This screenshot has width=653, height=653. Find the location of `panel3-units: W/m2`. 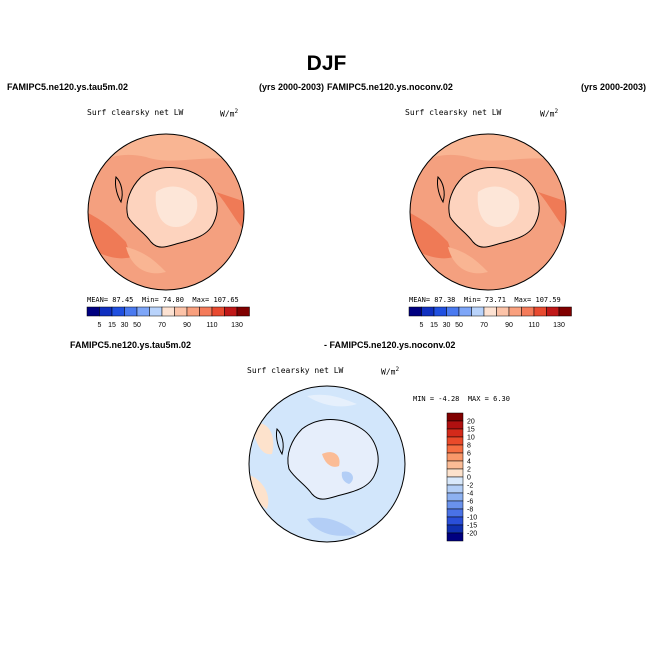

panel3-units: W/m2 is located at coordinates (390, 371).